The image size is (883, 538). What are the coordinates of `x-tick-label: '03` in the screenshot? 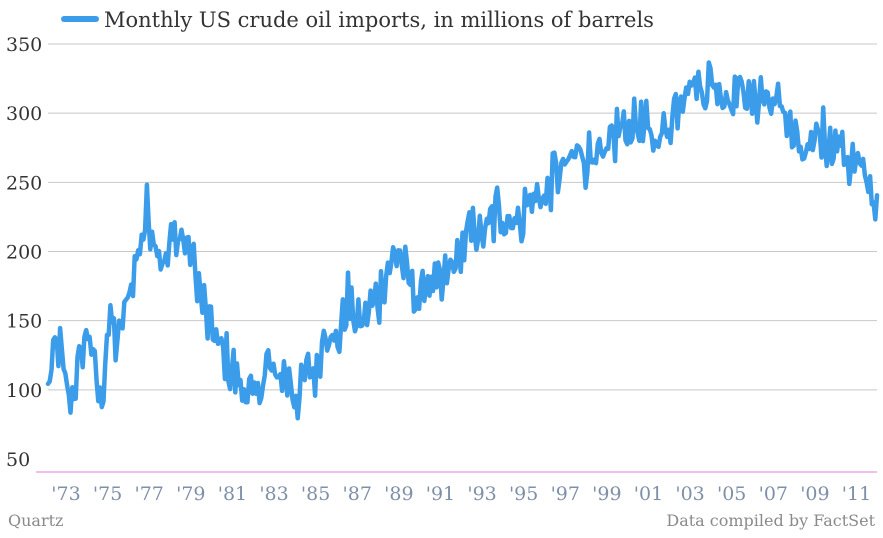 It's located at (689, 494).